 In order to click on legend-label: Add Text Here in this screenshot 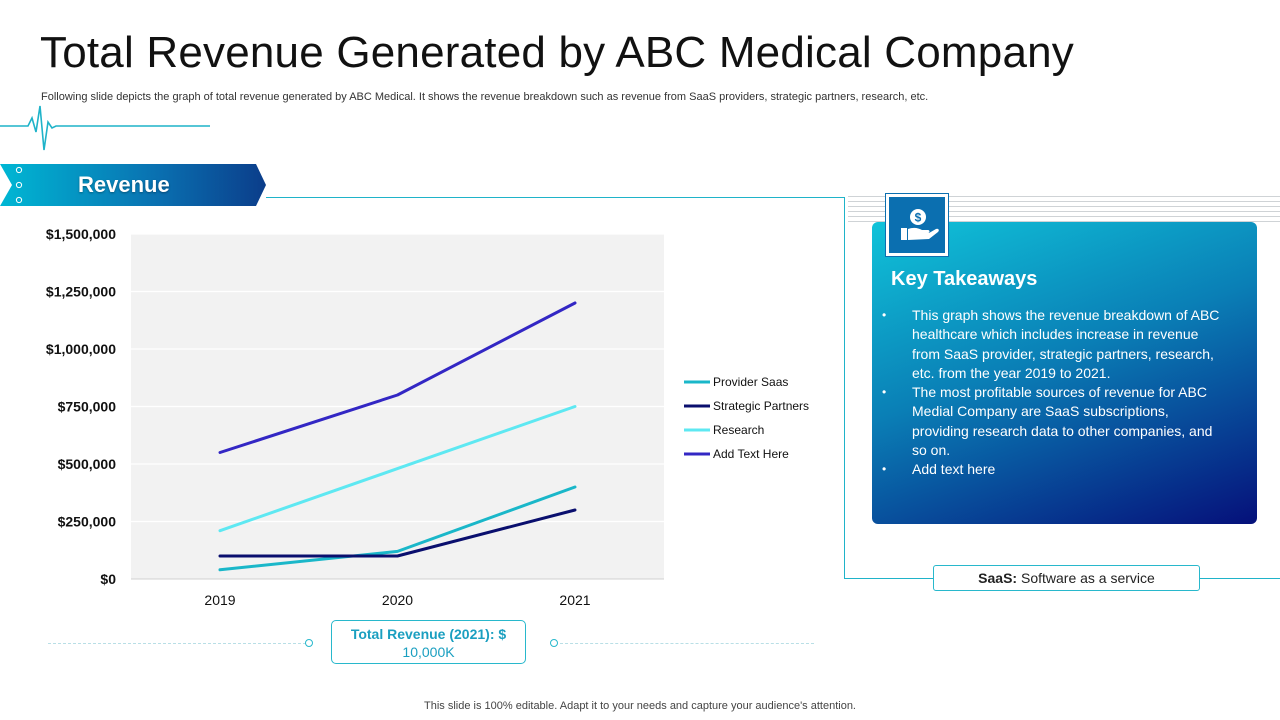, I will do `click(751, 454)`.